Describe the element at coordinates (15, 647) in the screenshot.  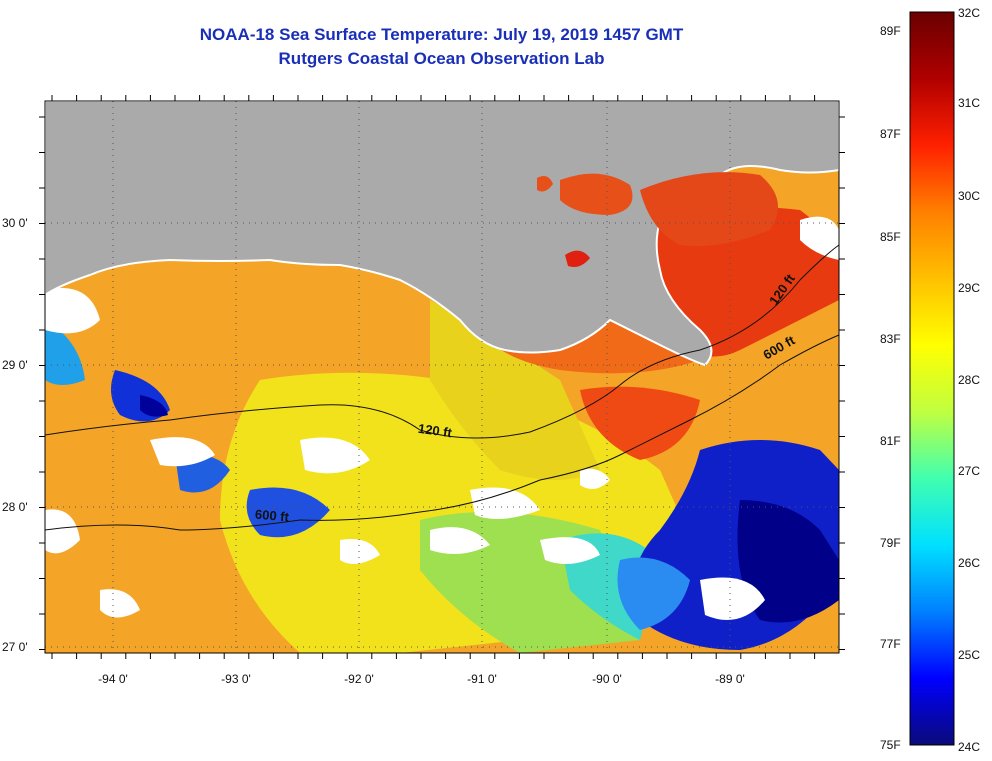
I see `lat-label-27: 27 0'` at that location.